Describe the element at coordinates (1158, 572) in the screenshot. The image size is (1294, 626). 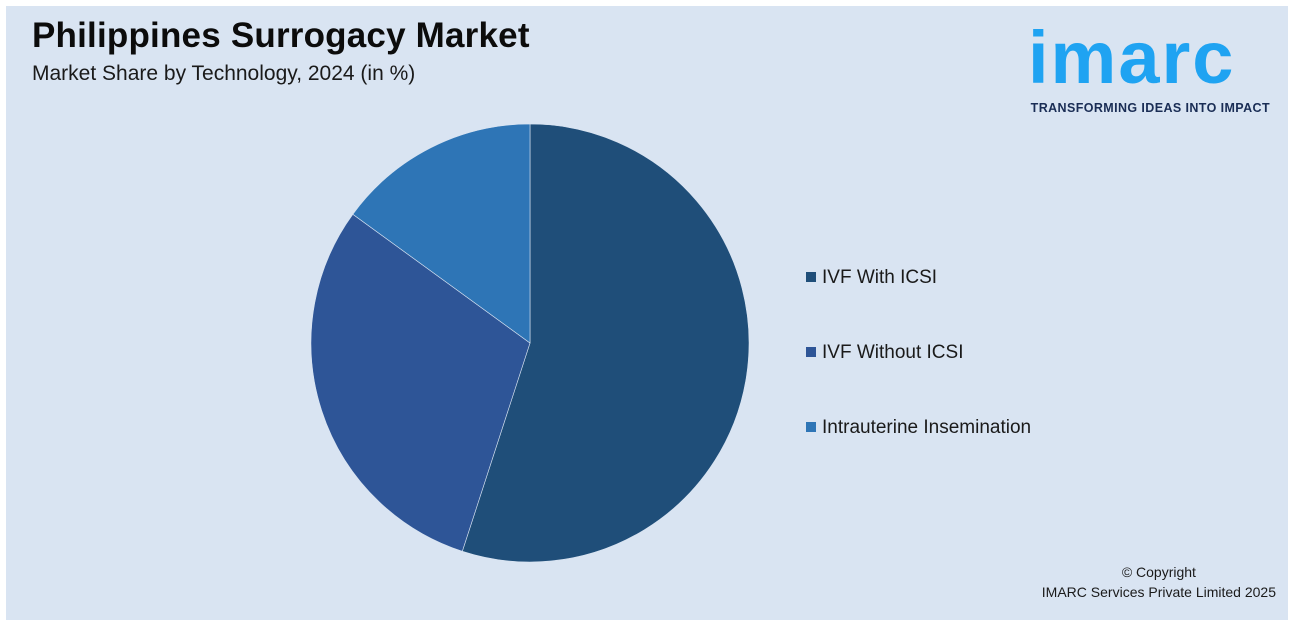
I see `copyright-line-1: © Copyright` at that location.